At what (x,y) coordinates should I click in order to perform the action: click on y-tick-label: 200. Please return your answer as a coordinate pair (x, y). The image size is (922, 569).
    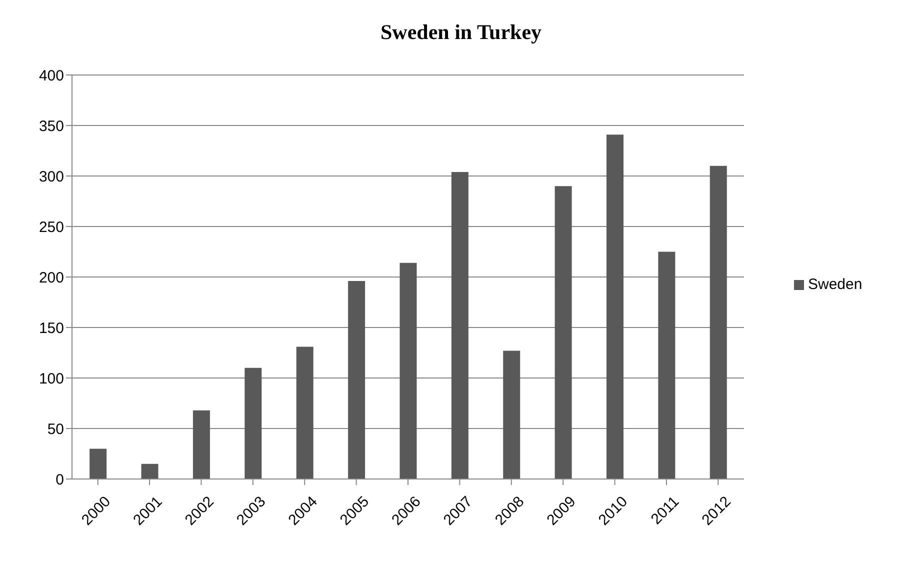
    Looking at the image, I should click on (51, 277).